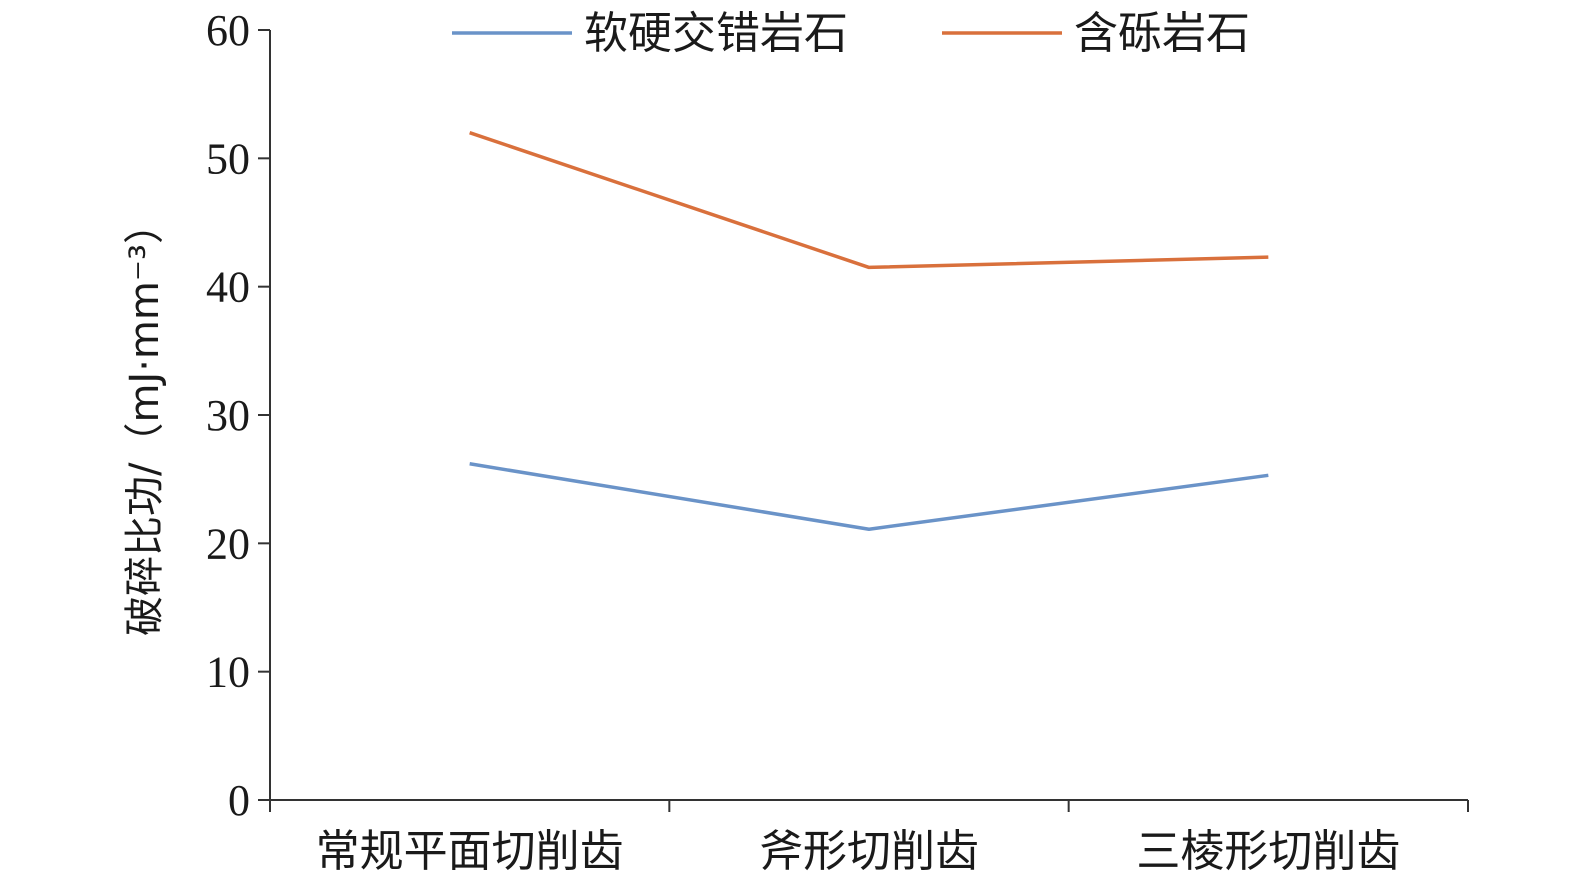 The height and width of the screenshot is (886, 1575). Describe the element at coordinates (470, 851) in the screenshot. I see `x-tick-label: 常规平面切削齿` at that location.